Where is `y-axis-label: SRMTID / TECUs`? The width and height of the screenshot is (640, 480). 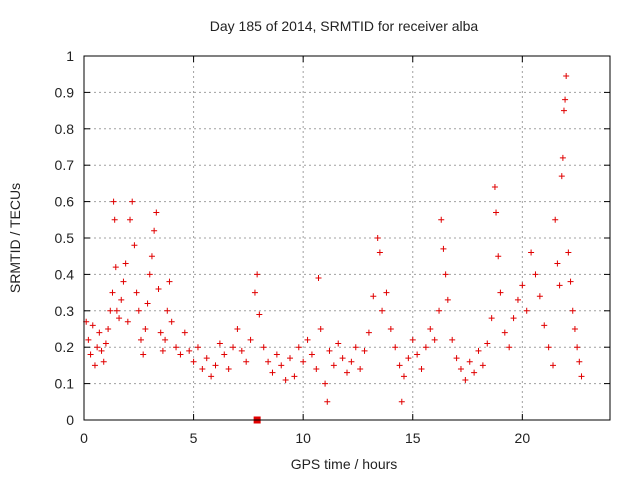
y-axis-label: SRMTID / TECUs is located at coordinates (15, 238).